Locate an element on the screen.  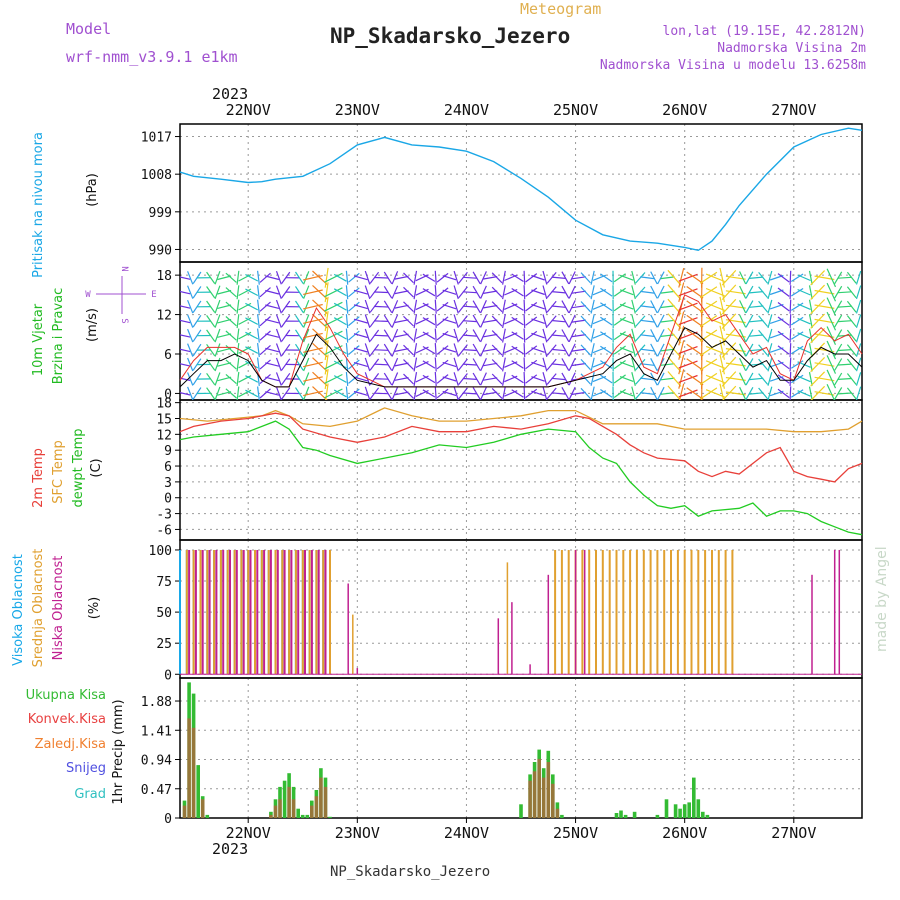
temp-ylabel-dewpt: dewpt Temp is located at coordinates (78, 467).